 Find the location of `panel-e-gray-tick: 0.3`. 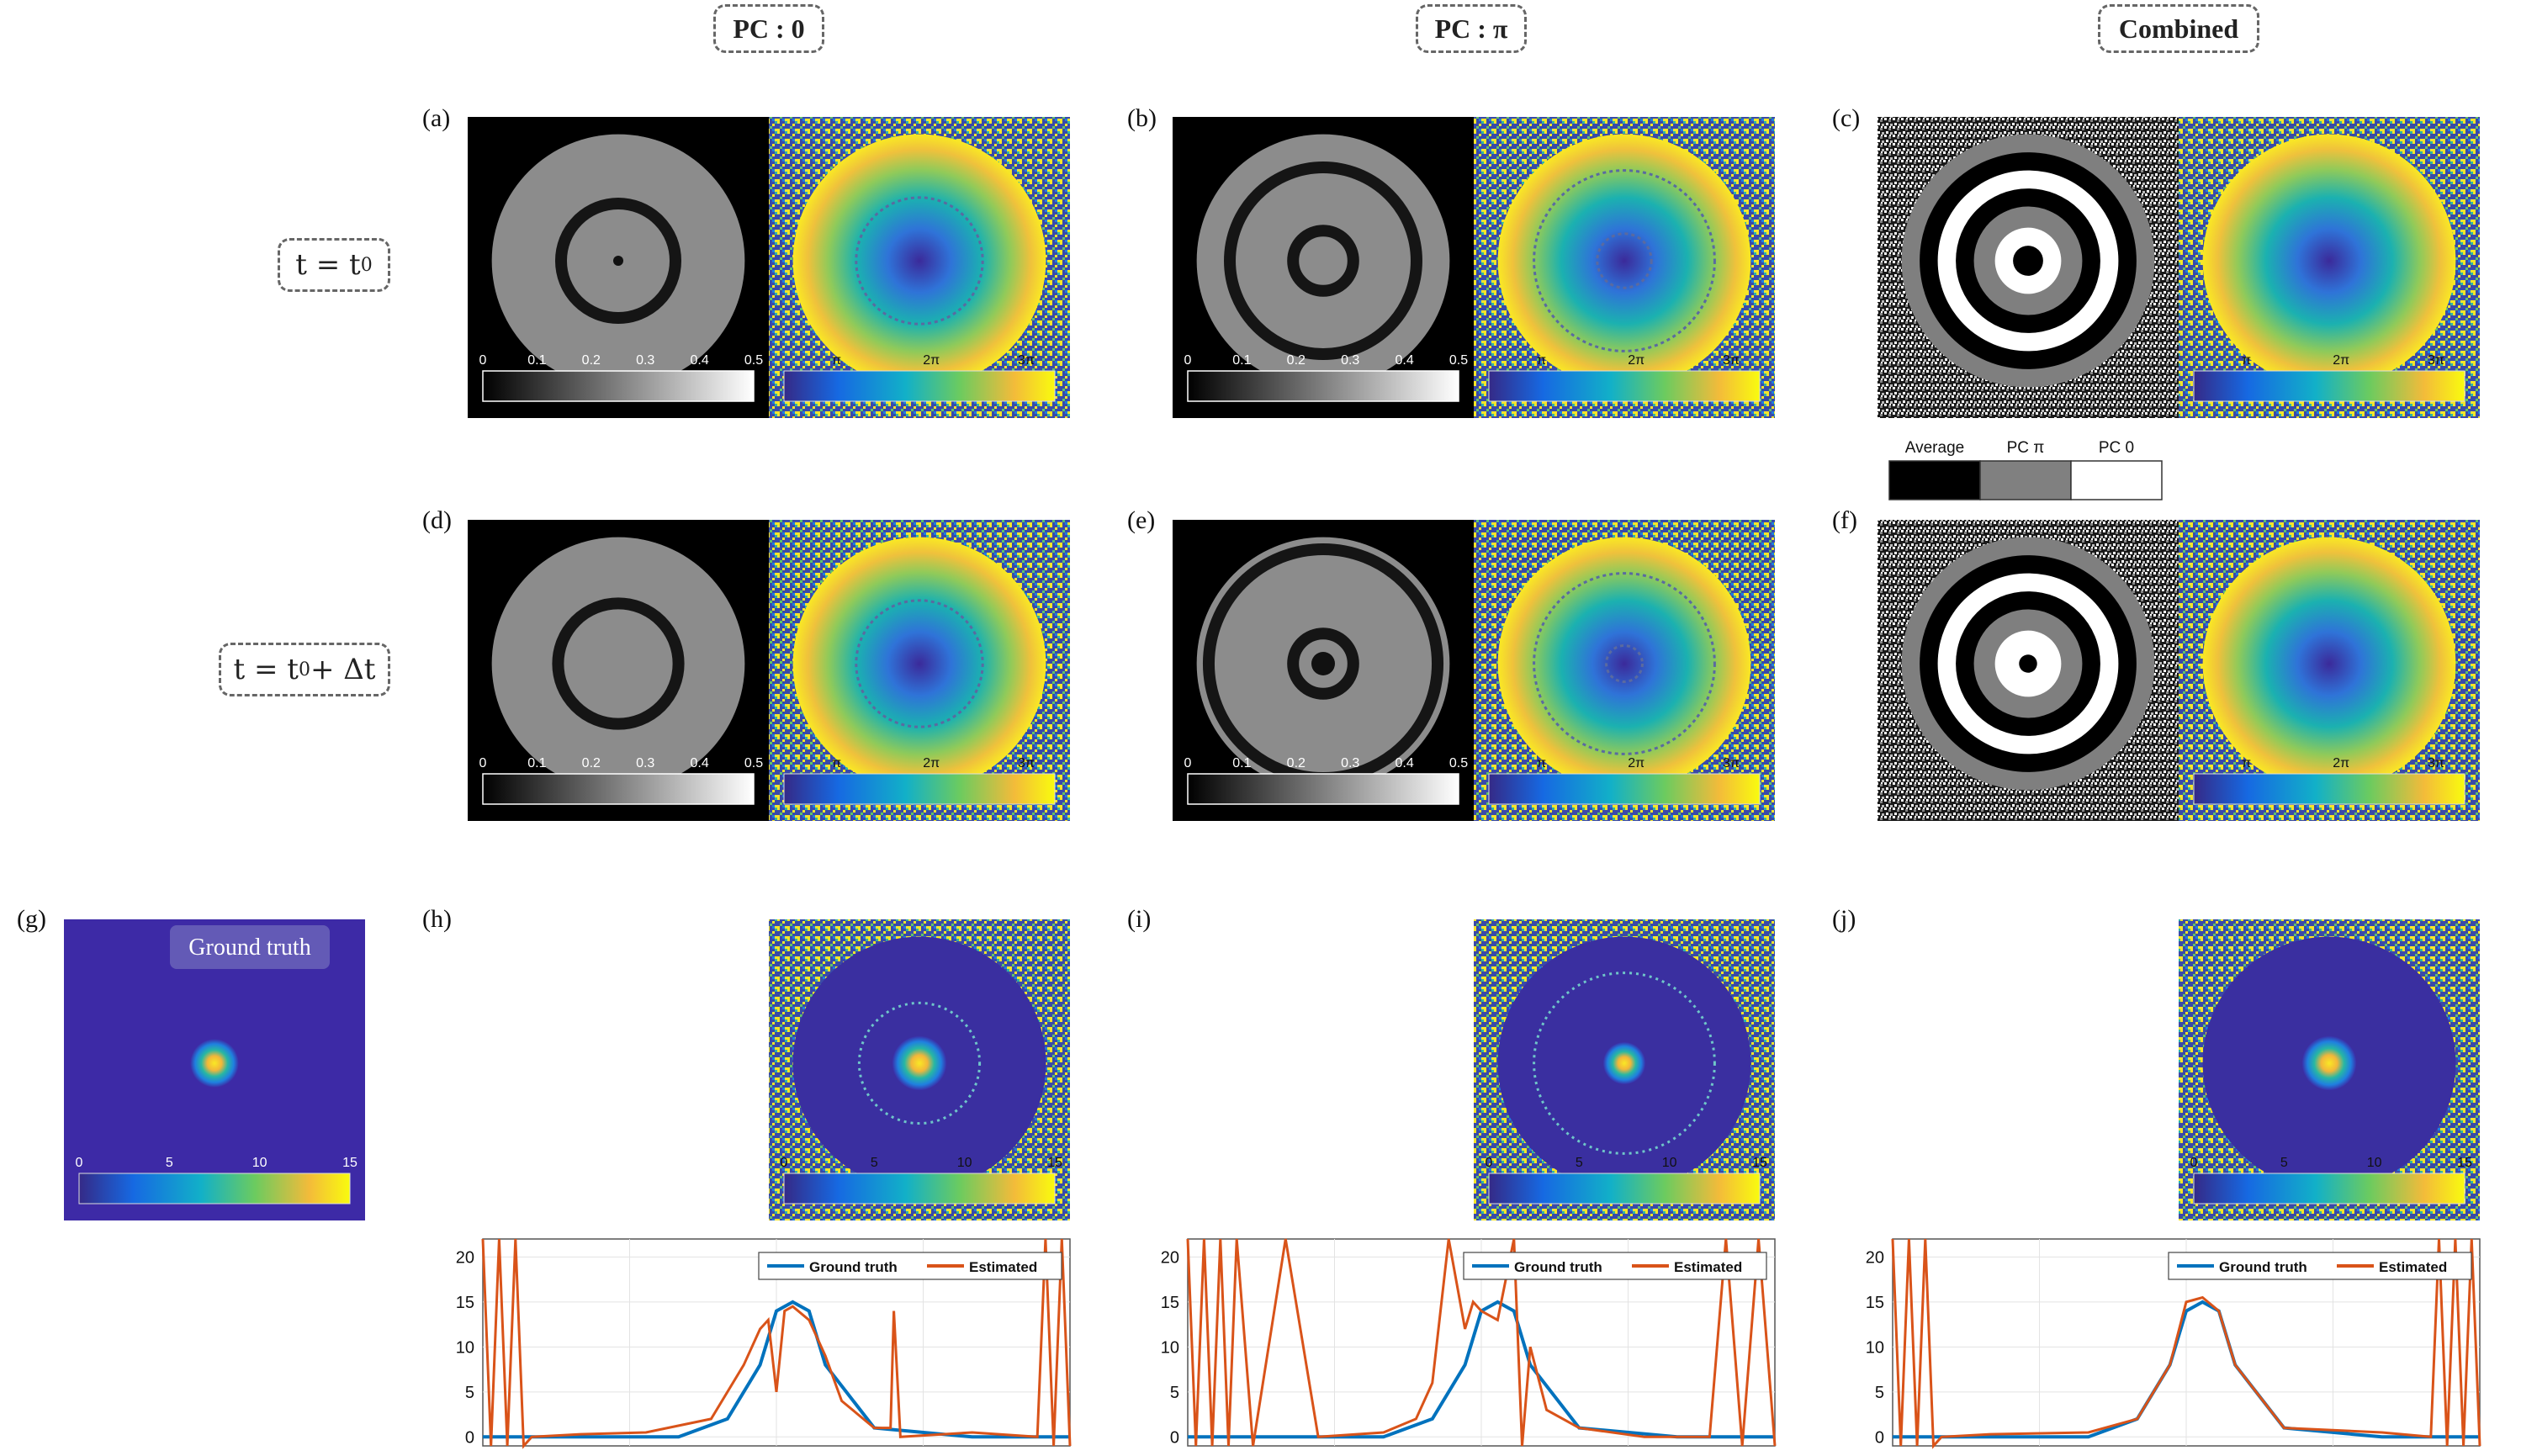

panel-e-gray-tick: 0.3 is located at coordinates (1350, 763).